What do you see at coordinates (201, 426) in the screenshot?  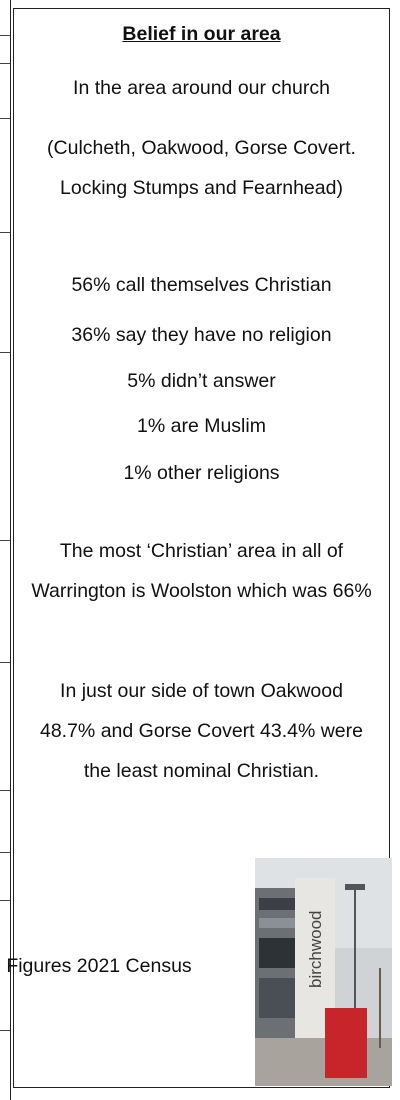 I see `paragraph: 1% are Muslim` at bounding box center [201, 426].